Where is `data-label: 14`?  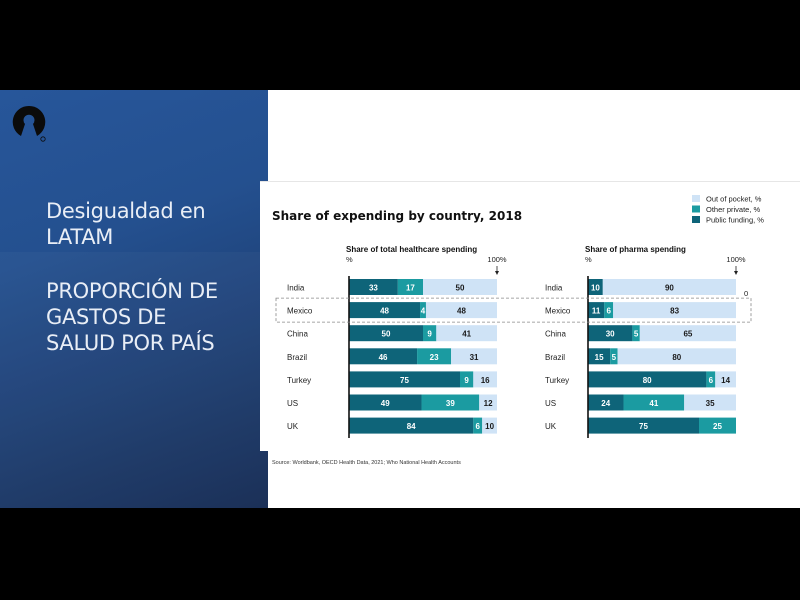
data-label: 14 is located at coordinates (725, 380).